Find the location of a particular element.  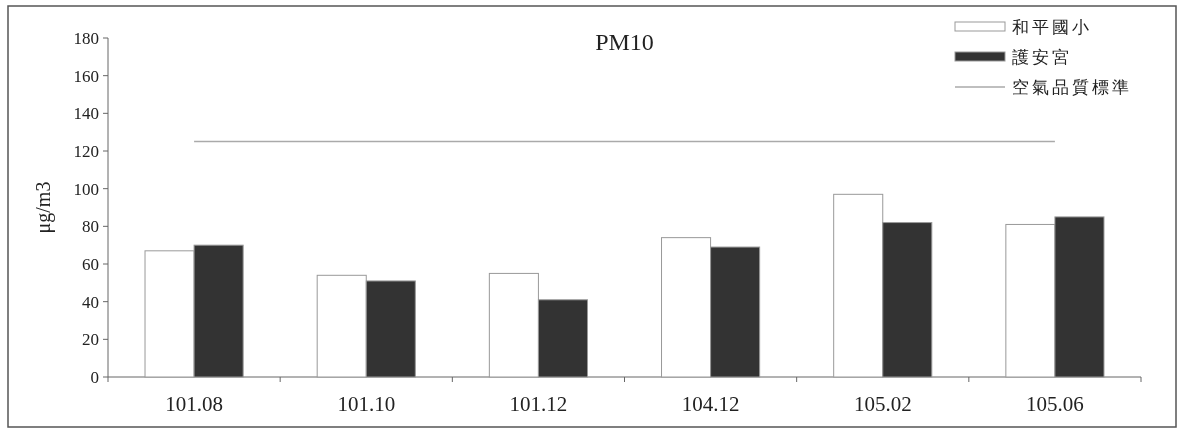

y-tick-label: 0 is located at coordinates (94, 377).